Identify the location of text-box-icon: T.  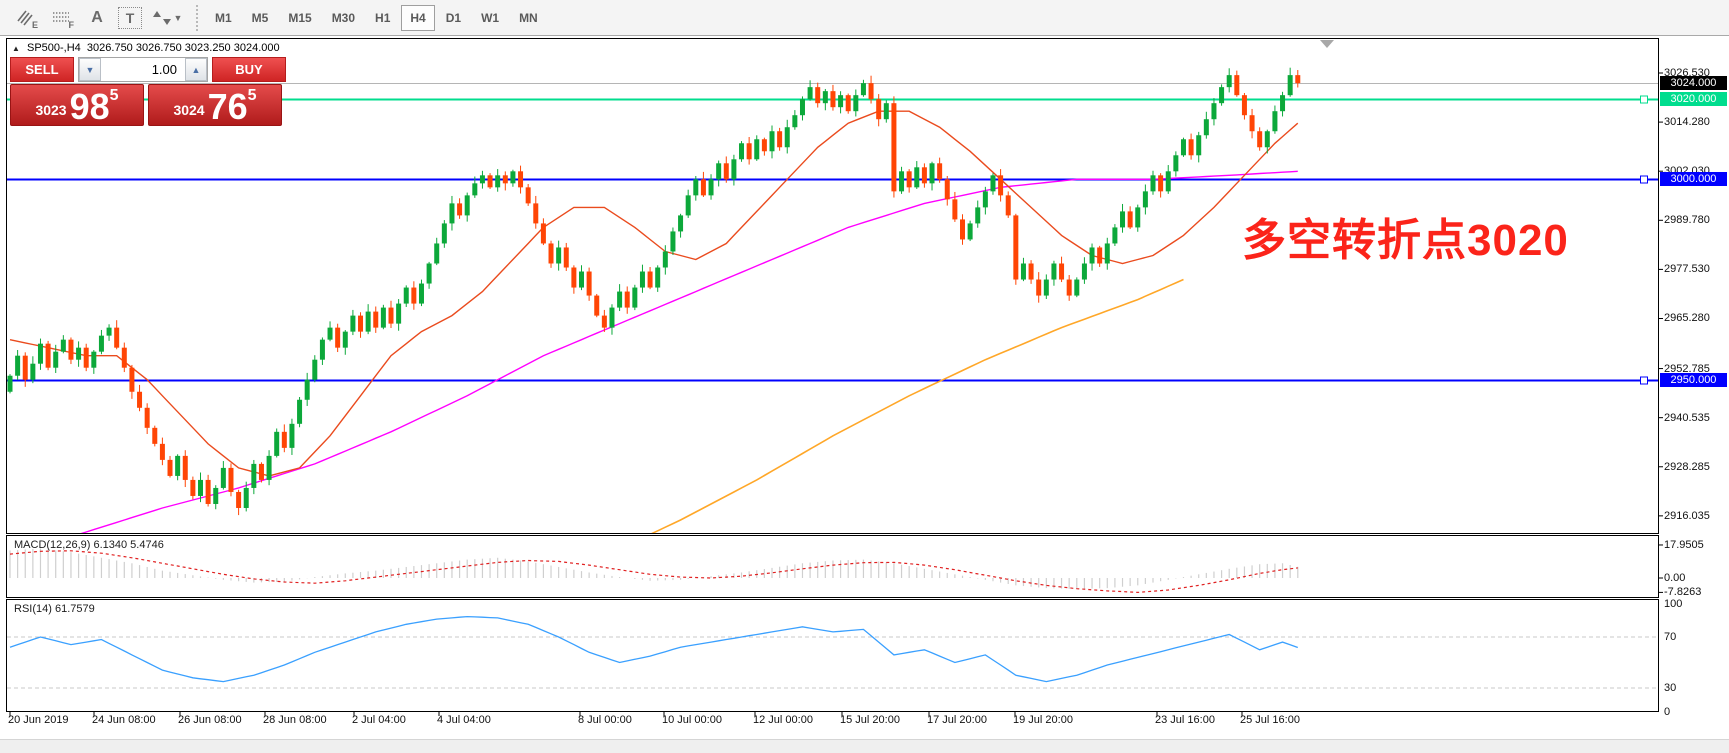
(130, 17).